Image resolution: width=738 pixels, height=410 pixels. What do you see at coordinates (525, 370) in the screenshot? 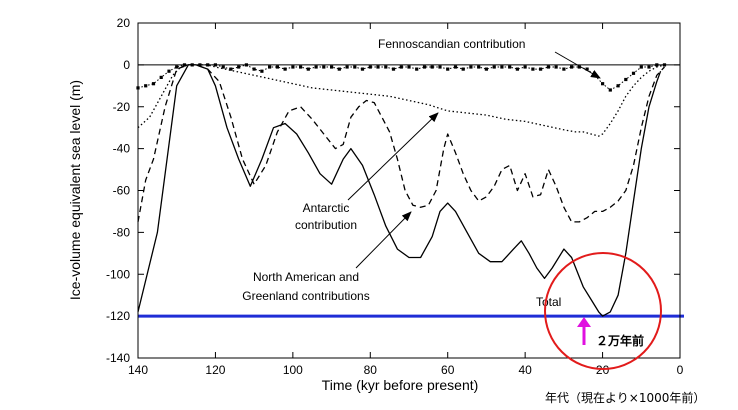
I see `x-tick-label: 40` at bounding box center [525, 370].